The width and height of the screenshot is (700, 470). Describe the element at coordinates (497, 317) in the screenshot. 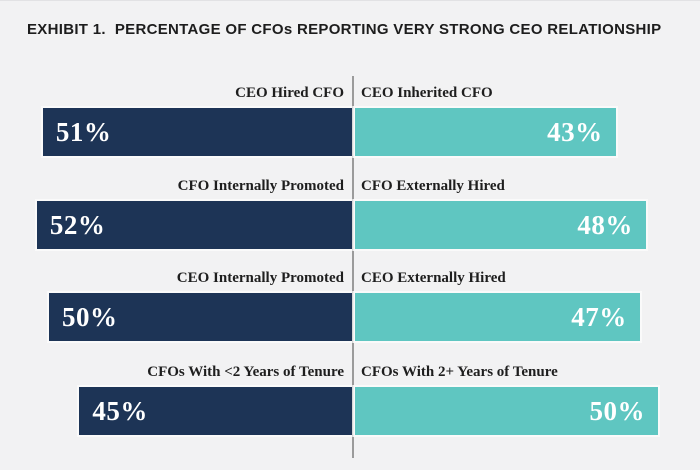

I see `right-bar: 47%` at that location.